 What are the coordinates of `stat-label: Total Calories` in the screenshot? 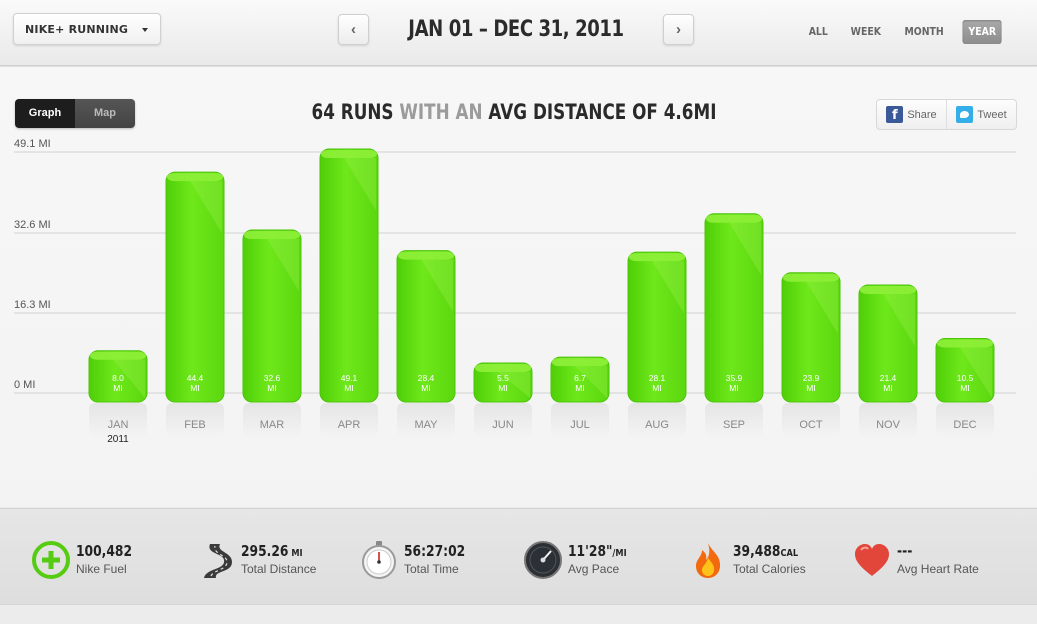 It's located at (769, 569).